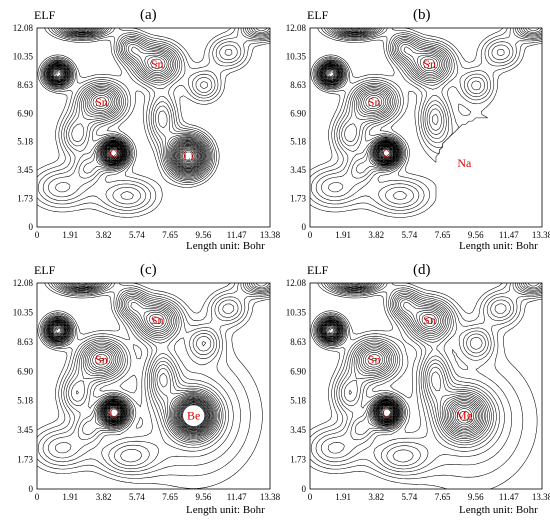 The width and height of the screenshot is (550, 521). Describe the element at coordinates (188, 156) in the screenshot. I see `atom-label-li: Li` at that location.